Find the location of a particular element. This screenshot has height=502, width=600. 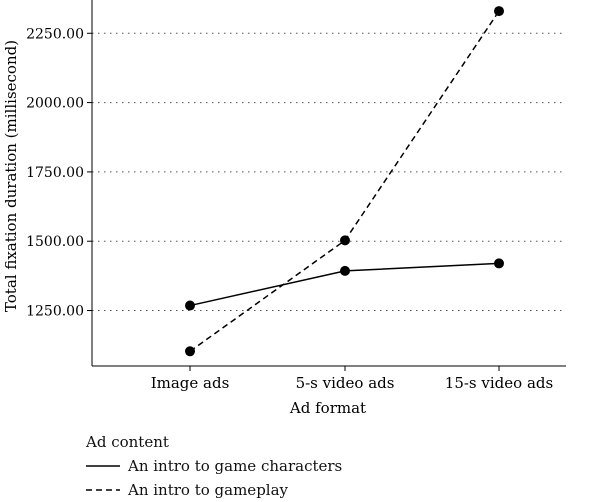

x-tick-label: 15-s video ads is located at coordinates (499, 383).